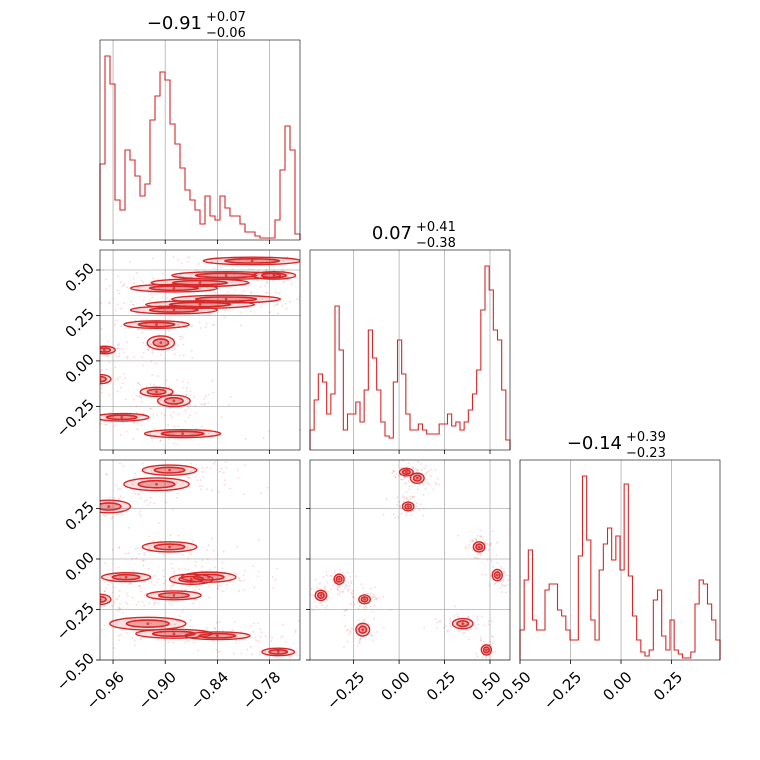 The width and height of the screenshot is (760, 760). I want to click on title-value: 0.07, so click(392, 233).